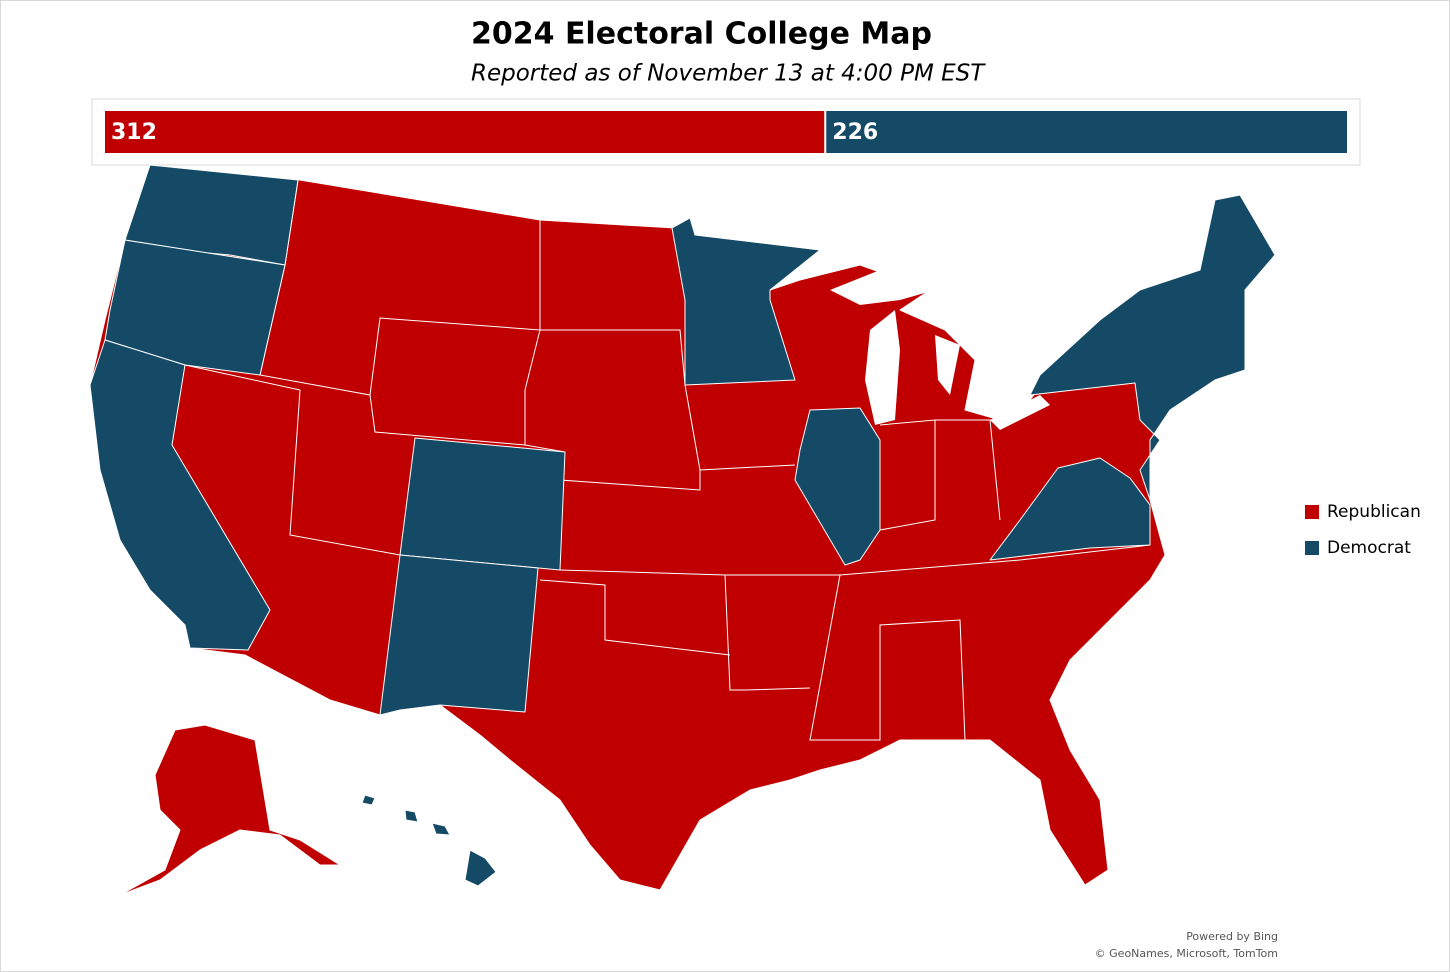  What do you see at coordinates (1369, 548) in the screenshot?
I see `legend-label: Democrat` at bounding box center [1369, 548].